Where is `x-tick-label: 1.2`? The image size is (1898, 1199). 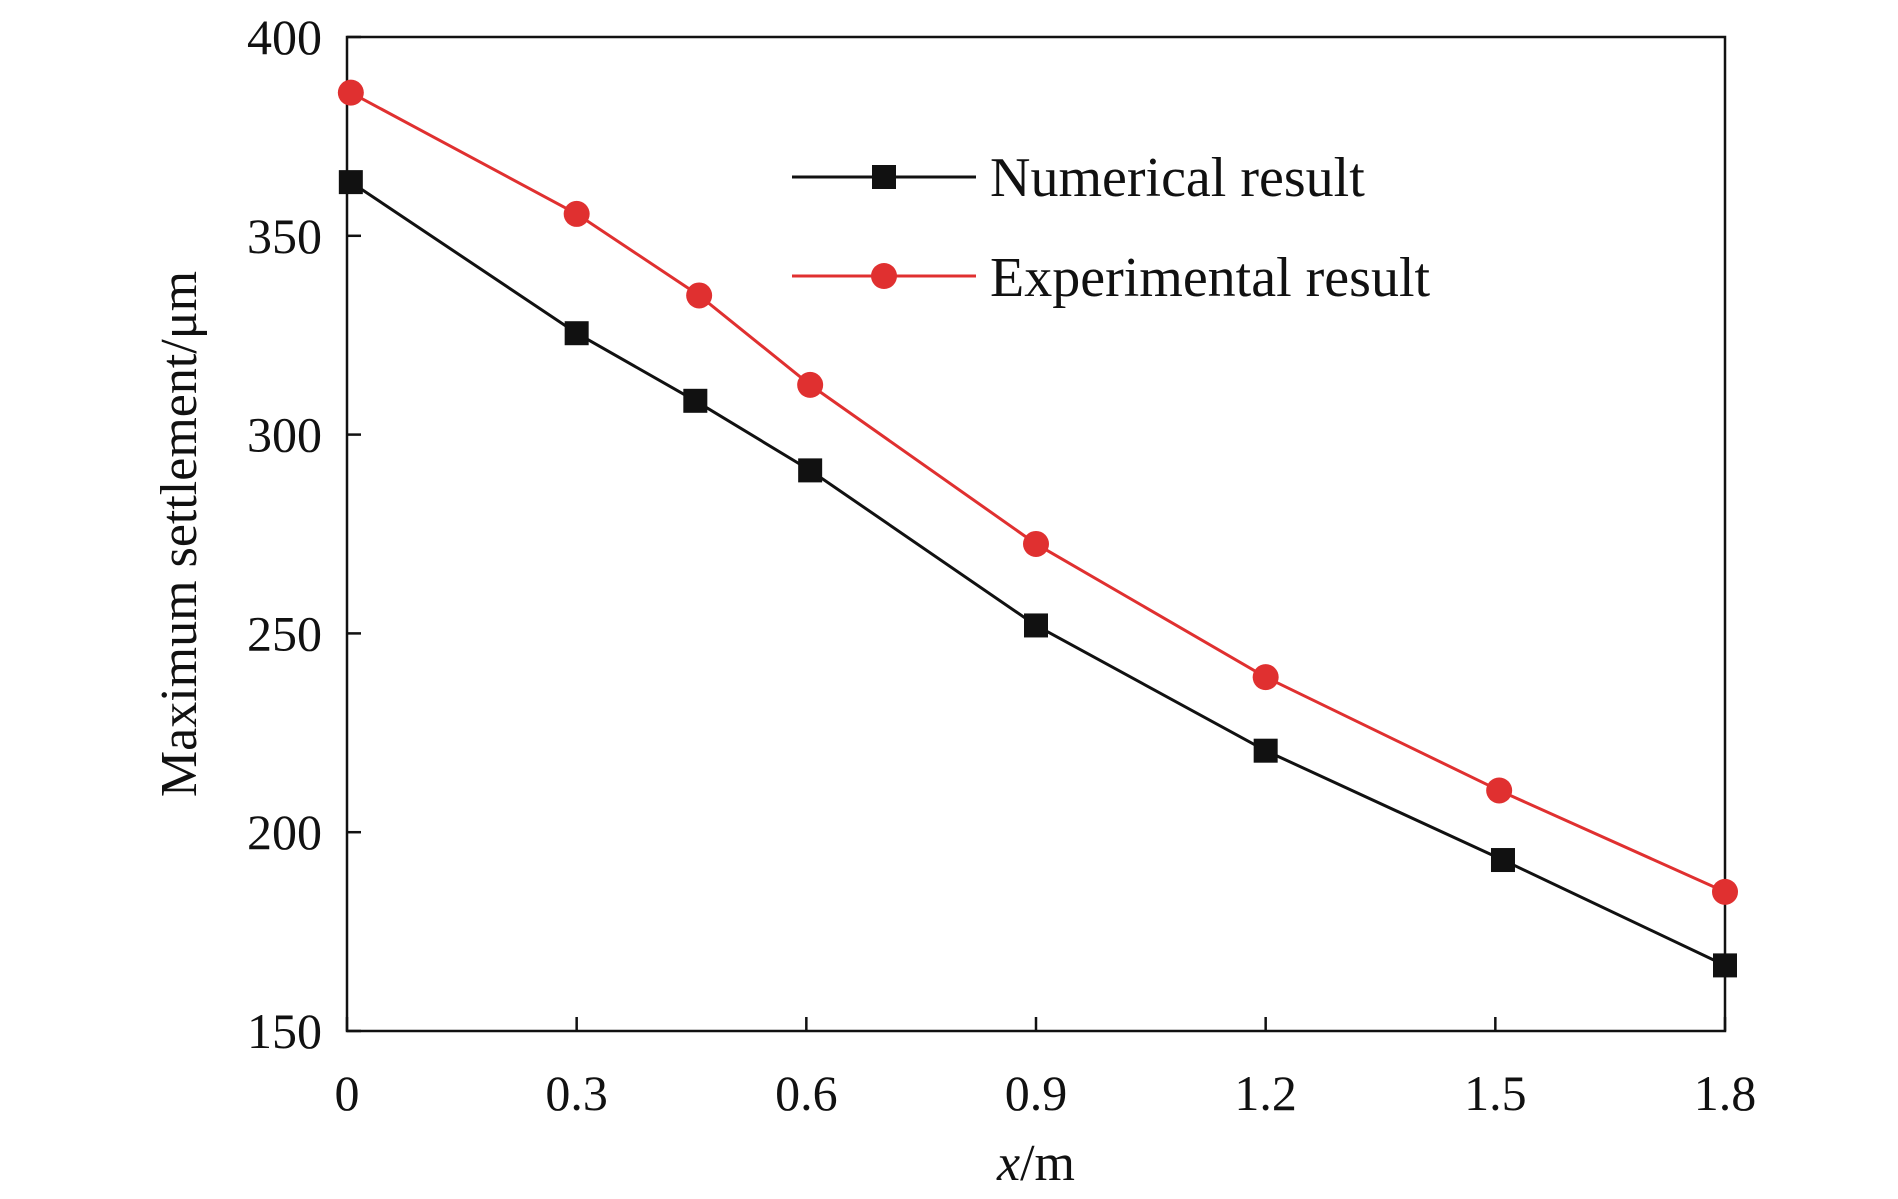
x-tick-label: 1.2 is located at coordinates (1265, 1093).